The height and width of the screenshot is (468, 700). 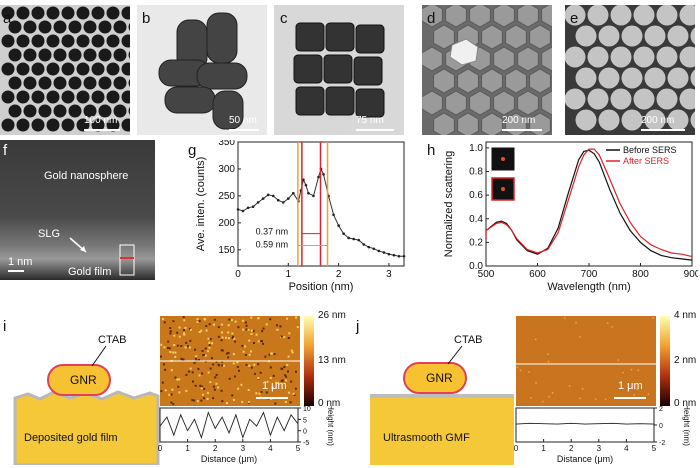 What do you see at coordinates (7, 18) in the screenshot?
I see `panel-label-a: a` at bounding box center [7, 18].